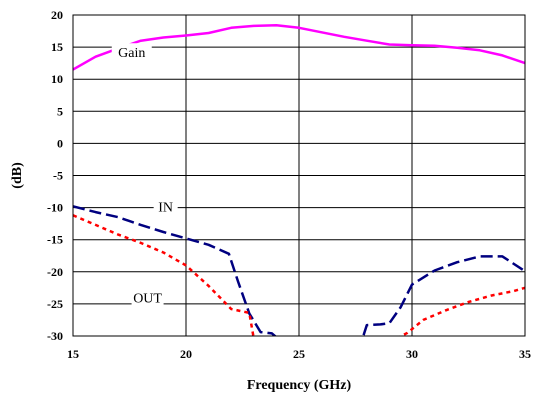 This screenshot has width=539, height=399. Describe the element at coordinates (299, 385) in the screenshot. I see `x-axis-title: Frequency (GHz)` at that location.